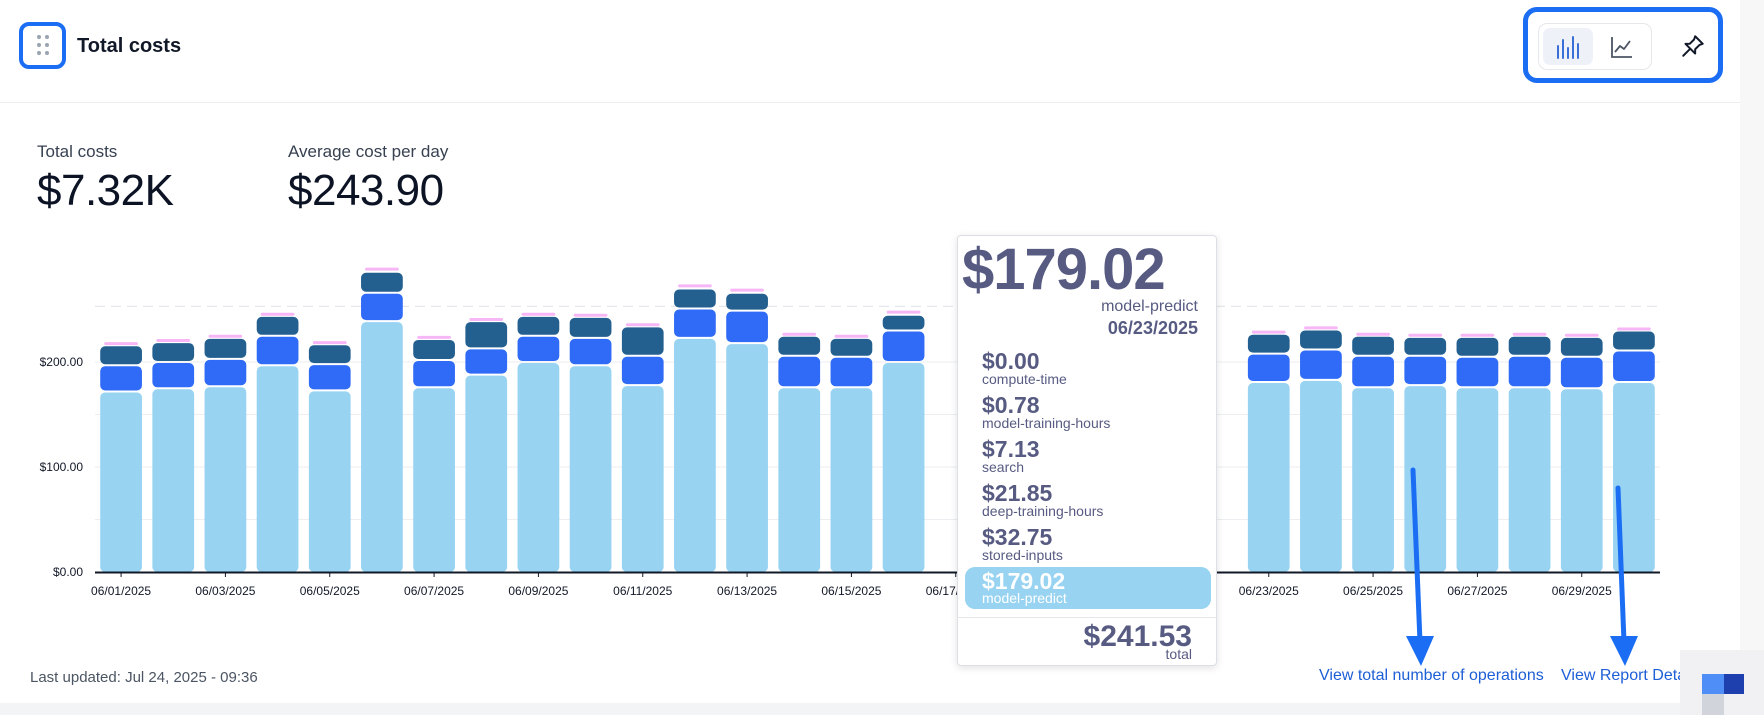 This screenshot has width=1764, height=715. I want to click on y-tick-label: $100.00, so click(62, 467).